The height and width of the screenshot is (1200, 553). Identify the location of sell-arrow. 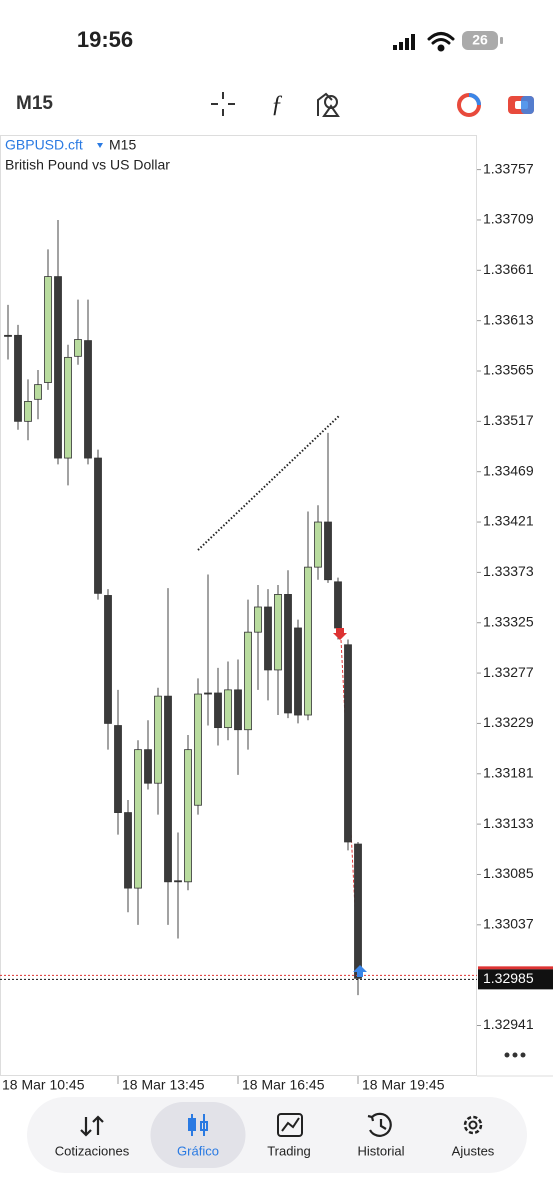
(340, 634).